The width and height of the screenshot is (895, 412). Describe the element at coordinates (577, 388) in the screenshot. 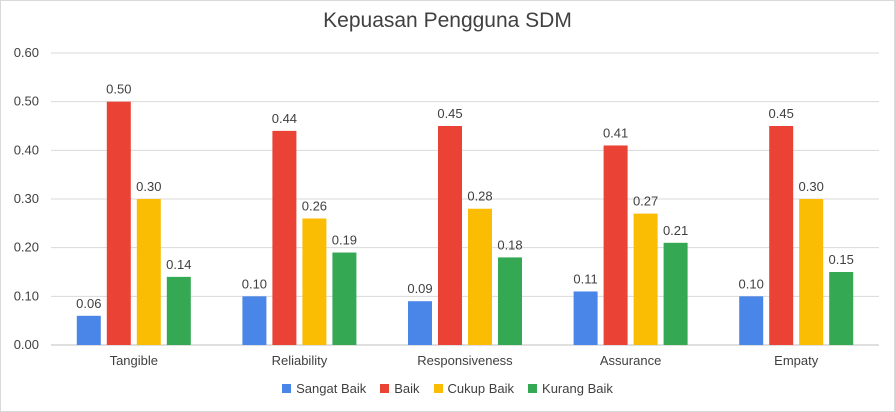

I see `legend-label: Kurang Baik` at that location.